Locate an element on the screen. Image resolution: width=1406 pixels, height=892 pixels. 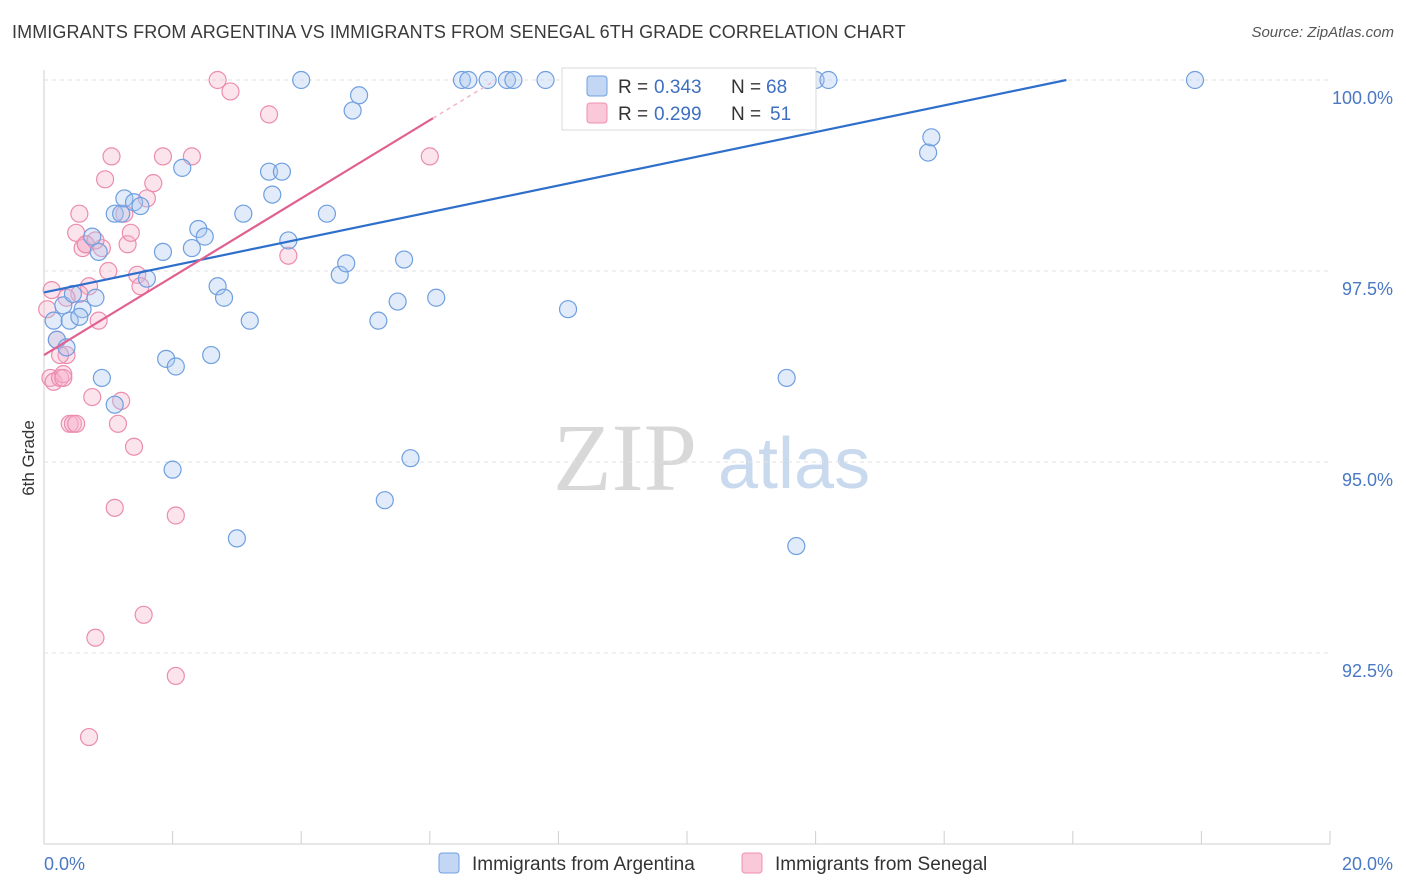
legend-r-value-senegal: 0.299 is located at coordinates (678, 114).